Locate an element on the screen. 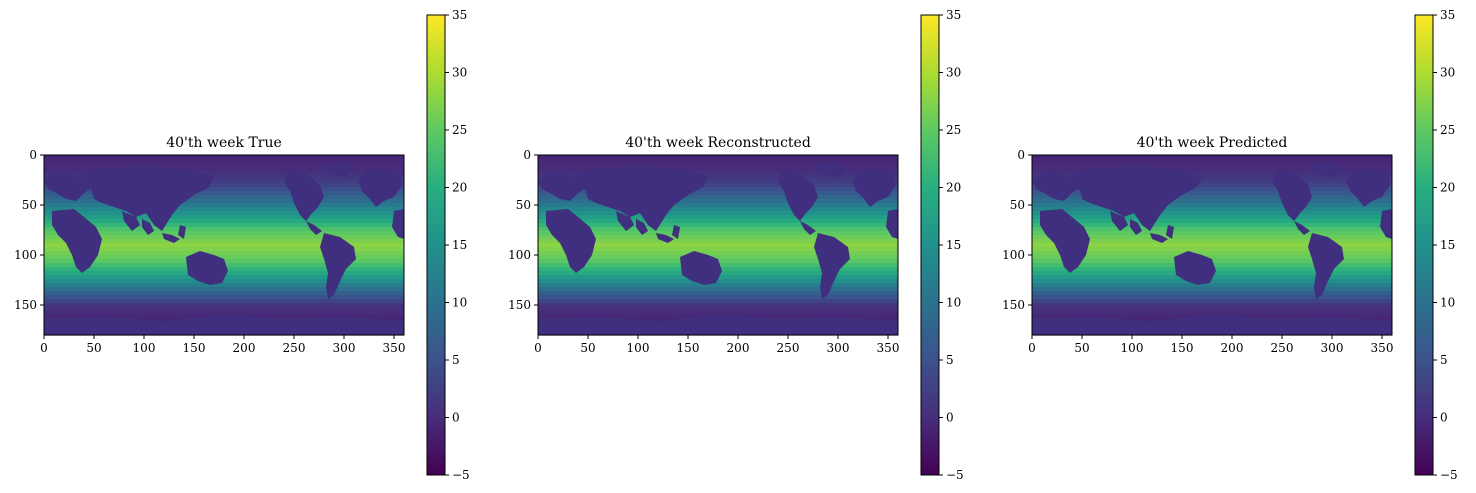 This screenshot has height=493, width=1476. colorbar: 35 30 25 20 15 10 5 0 −5 is located at coordinates (448, 245).